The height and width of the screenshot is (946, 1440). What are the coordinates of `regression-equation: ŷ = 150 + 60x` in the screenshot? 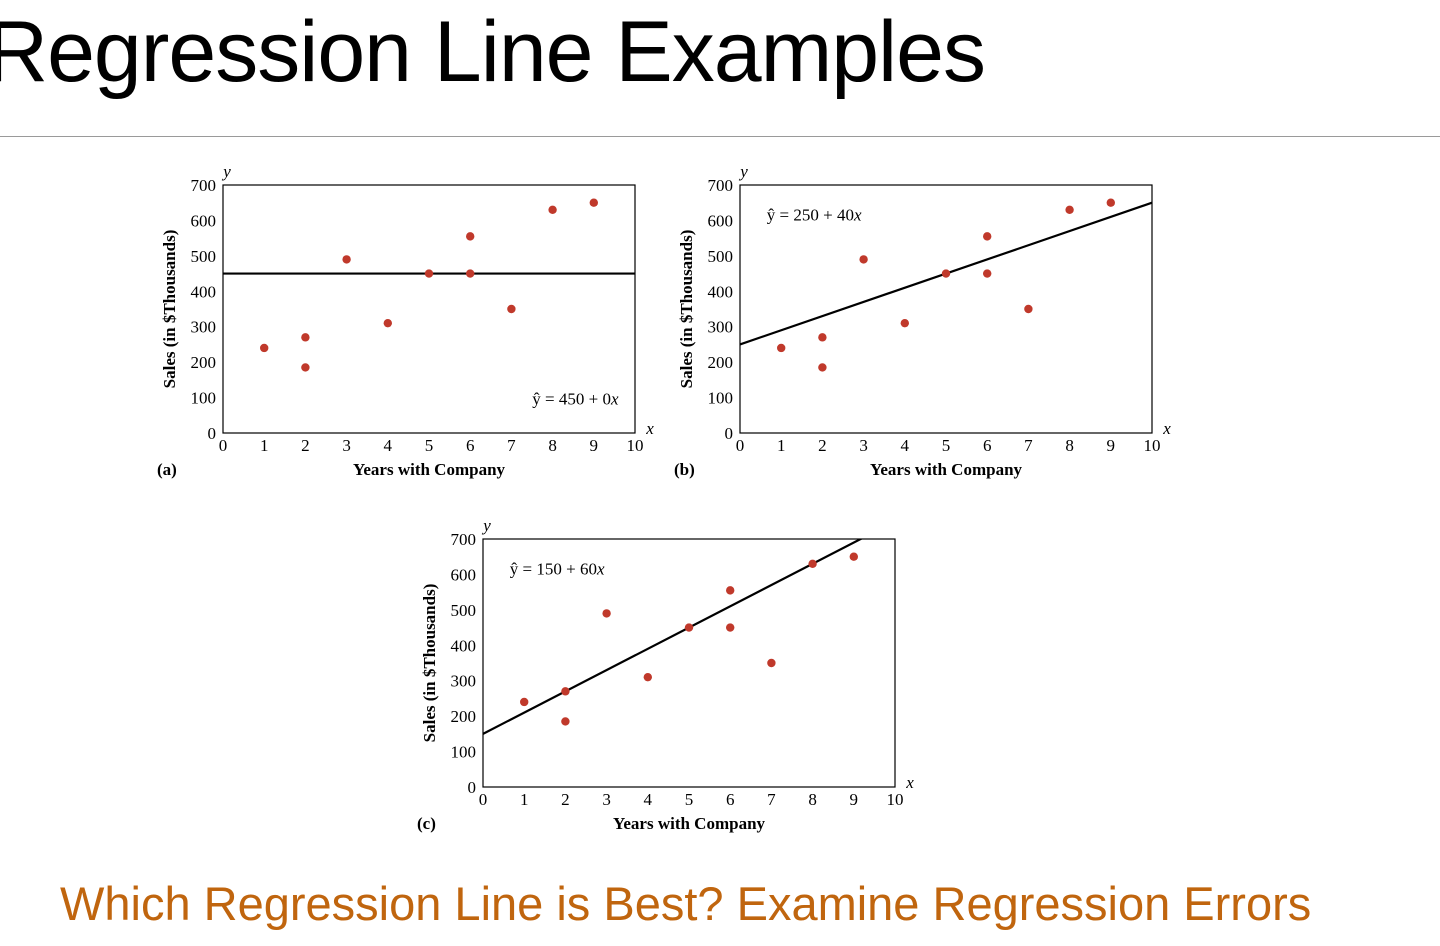 It's located at (557, 568).